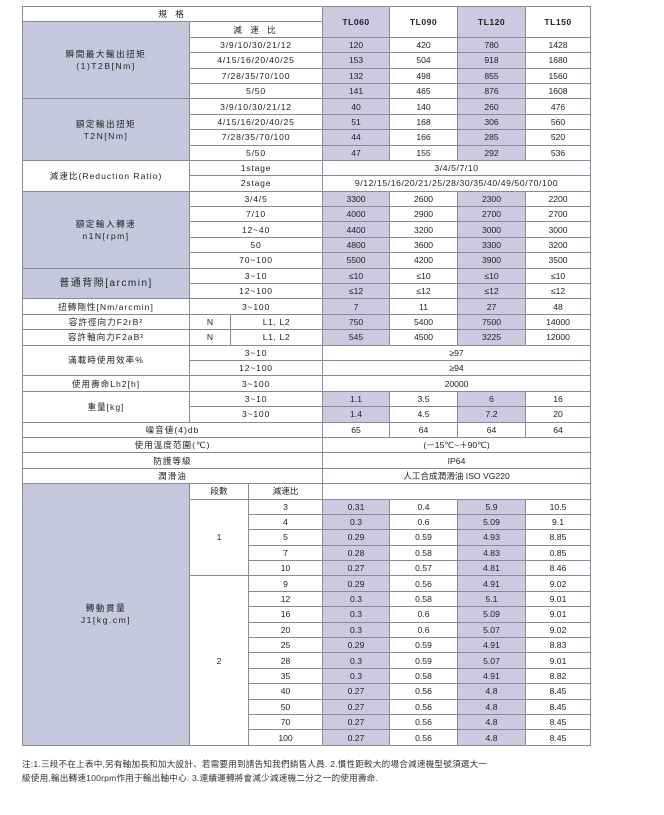  What do you see at coordinates (219, 537) in the screenshot?
I see `stage-cell: 1` at bounding box center [219, 537].